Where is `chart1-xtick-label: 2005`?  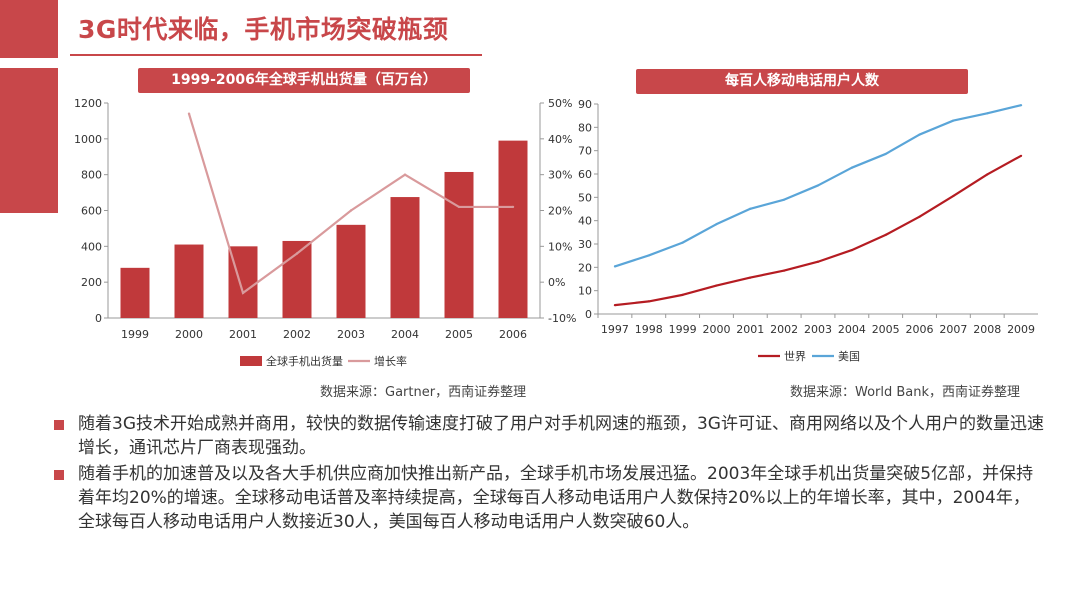 chart1-xtick-label: 2005 is located at coordinates (459, 334).